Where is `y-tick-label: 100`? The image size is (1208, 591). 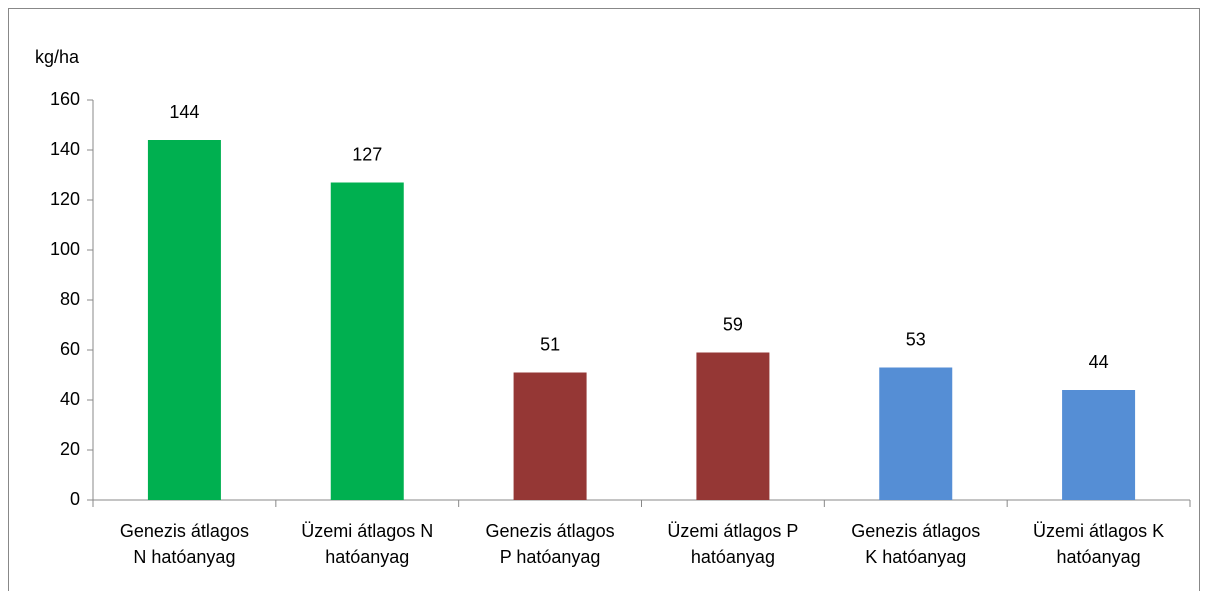 y-tick-label: 100 is located at coordinates (65, 249).